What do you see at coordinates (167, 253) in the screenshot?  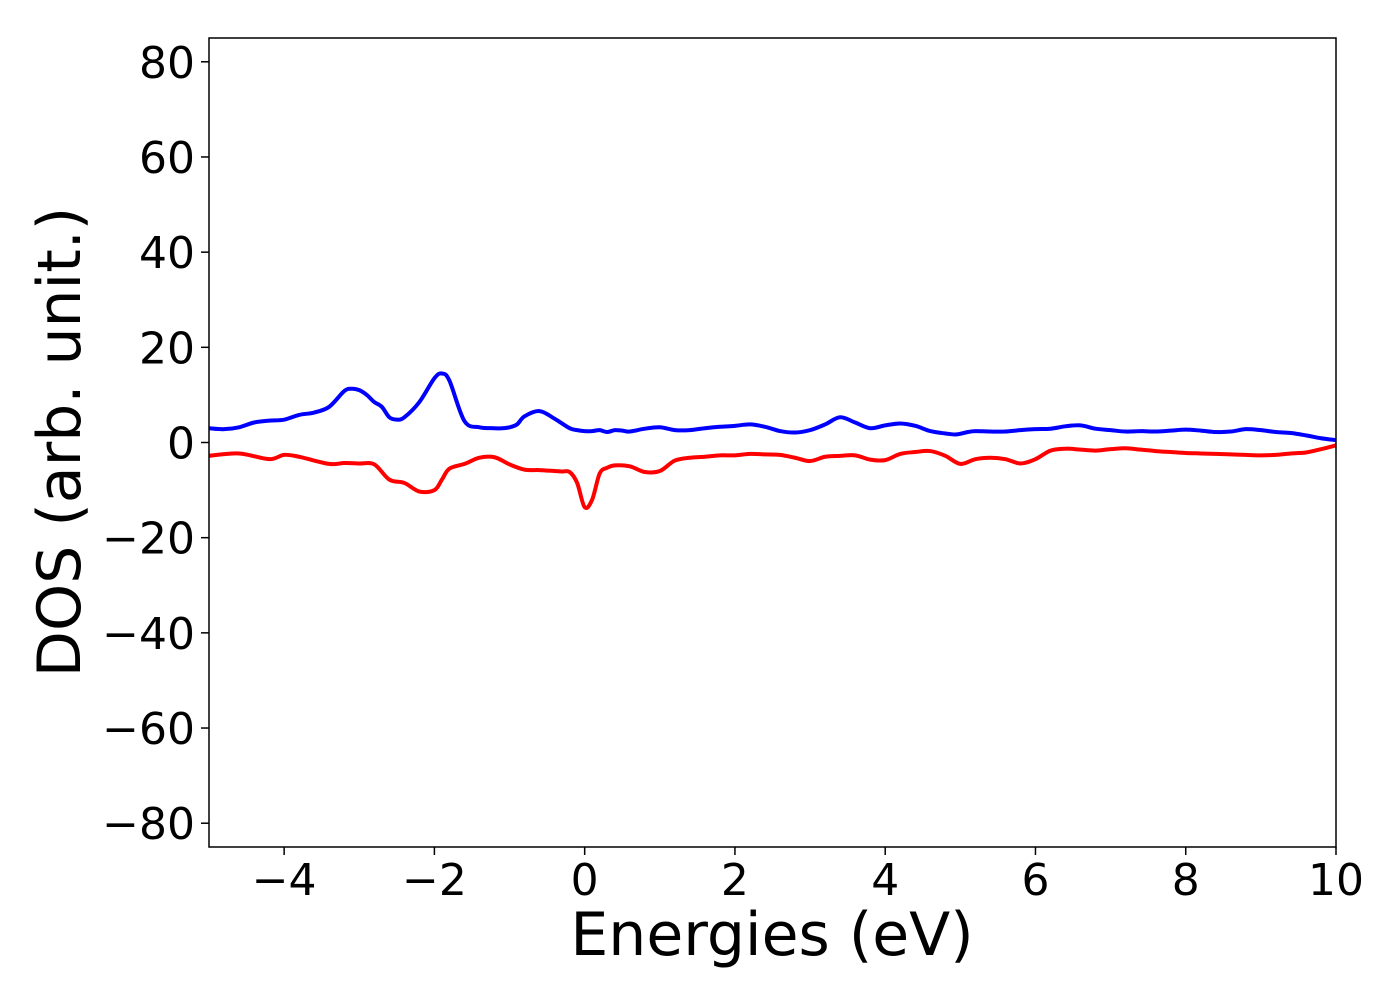 I see `y-tick-label: 40` at bounding box center [167, 253].